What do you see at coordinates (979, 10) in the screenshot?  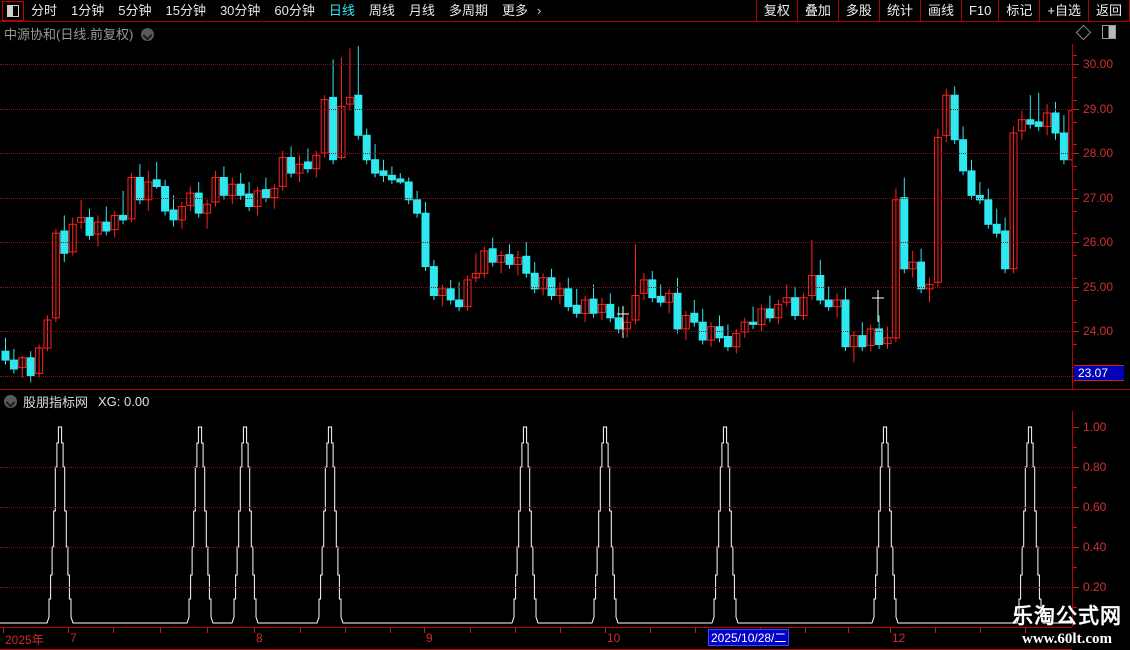 I see `button-f10: F10` at bounding box center [979, 10].